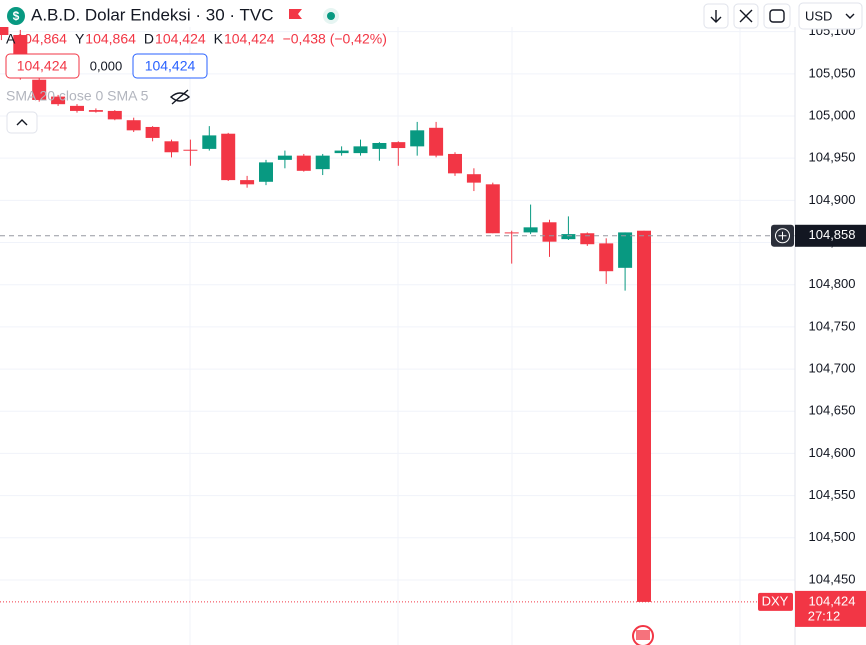 This screenshot has height=645, width=866. I want to click on hide-icon, so click(180, 97).